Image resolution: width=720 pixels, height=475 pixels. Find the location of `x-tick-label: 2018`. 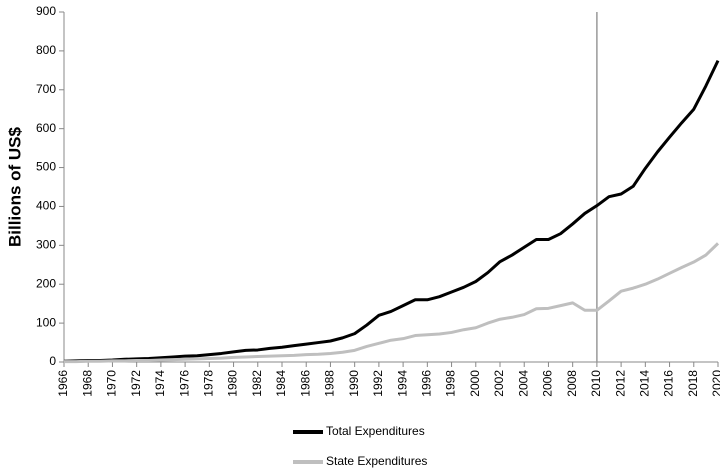

x-tick-label: 2018 is located at coordinates (693, 383).